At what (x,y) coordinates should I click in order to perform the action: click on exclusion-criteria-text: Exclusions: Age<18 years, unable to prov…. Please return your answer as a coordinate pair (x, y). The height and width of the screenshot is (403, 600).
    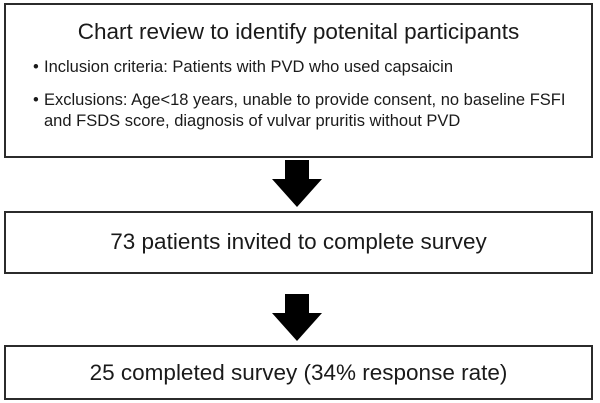
    Looking at the image, I should click on (305, 110).